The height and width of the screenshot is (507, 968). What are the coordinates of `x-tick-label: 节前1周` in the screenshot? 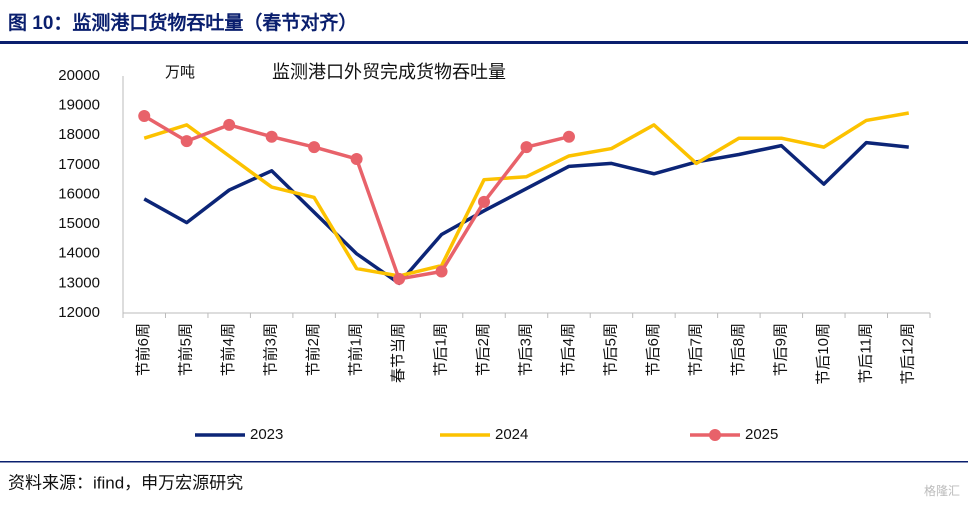 It's located at (356, 349).